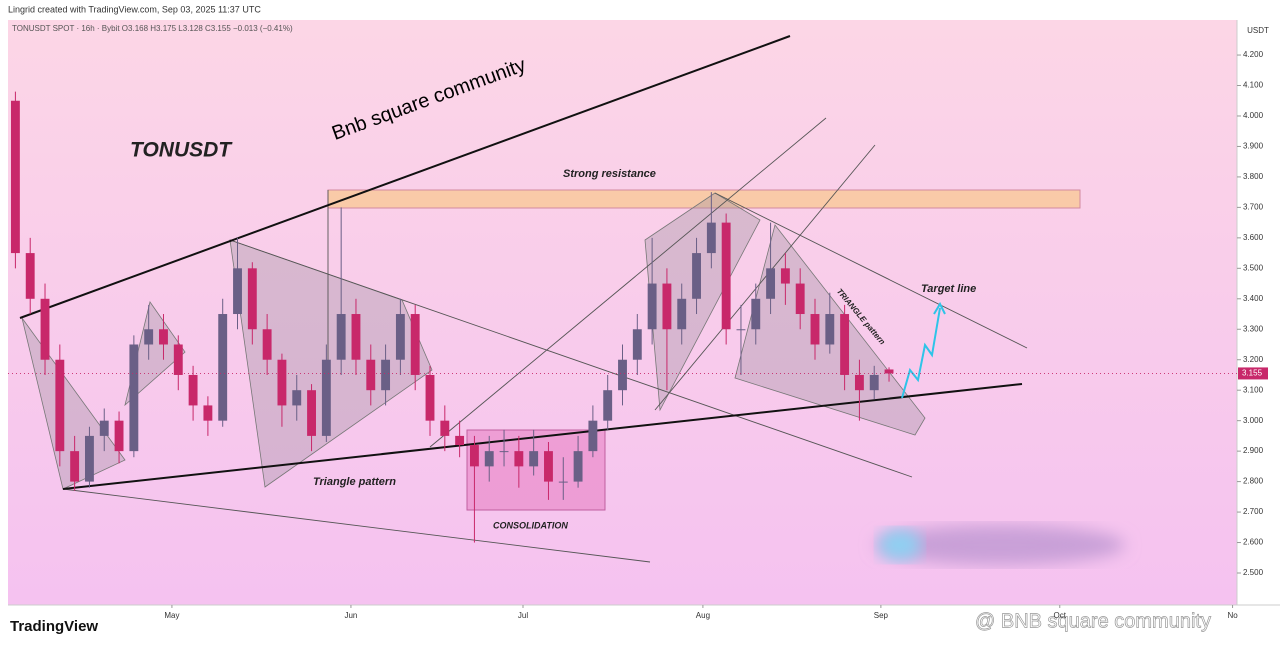 This screenshot has width=1280, height=653. Describe the element at coordinates (1093, 621) in the screenshot. I see `watermark: @ BNB square community` at that location.